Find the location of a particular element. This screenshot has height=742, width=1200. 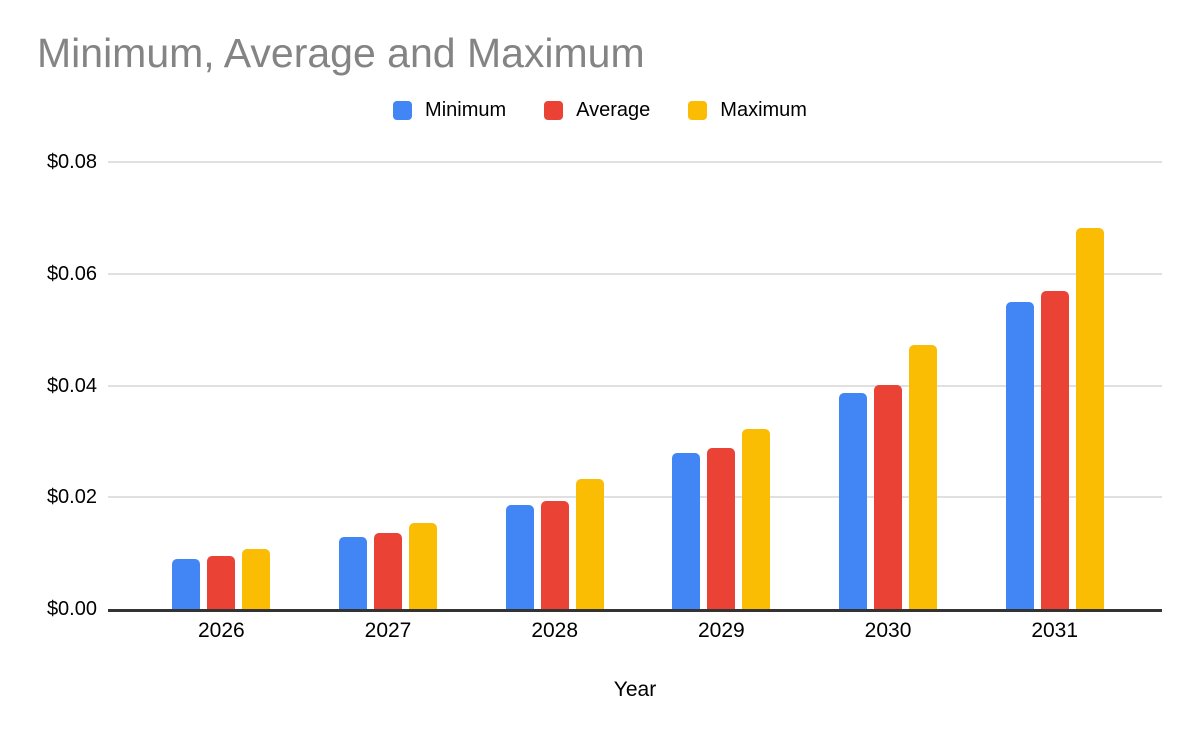

x-axis-label: 2029 is located at coordinates (721, 630).